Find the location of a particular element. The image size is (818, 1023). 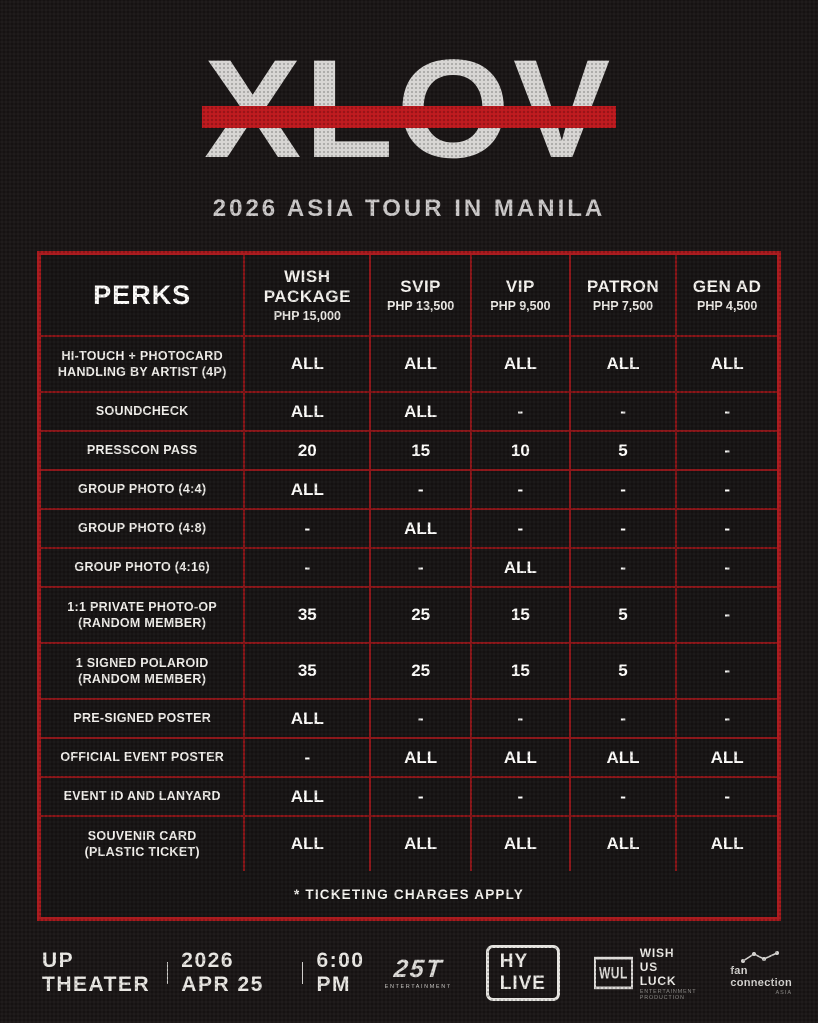

tier-name: PATRON is located at coordinates (623, 286).